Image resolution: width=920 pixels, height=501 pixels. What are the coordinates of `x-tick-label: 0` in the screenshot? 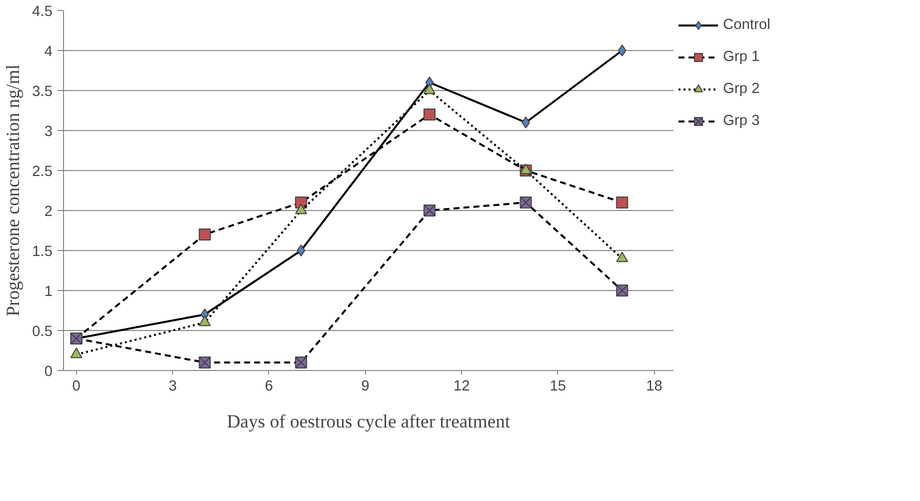 It's located at (76, 386).